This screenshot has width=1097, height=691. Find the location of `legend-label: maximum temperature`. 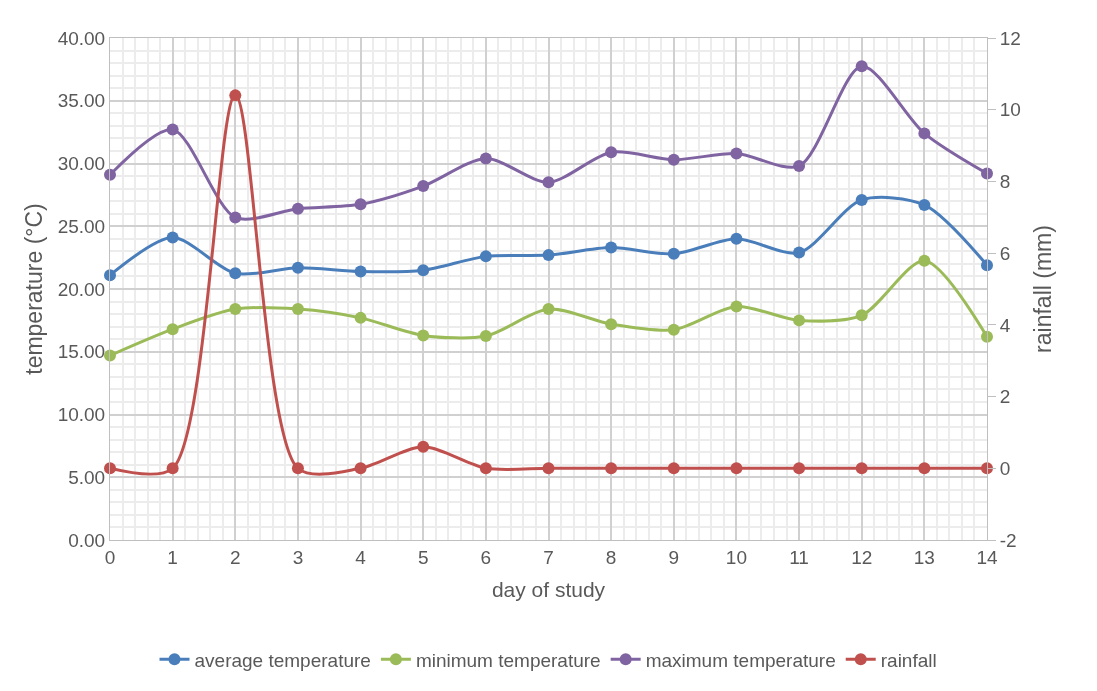

legend-label: maximum temperature is located at coordinates (740, 660).